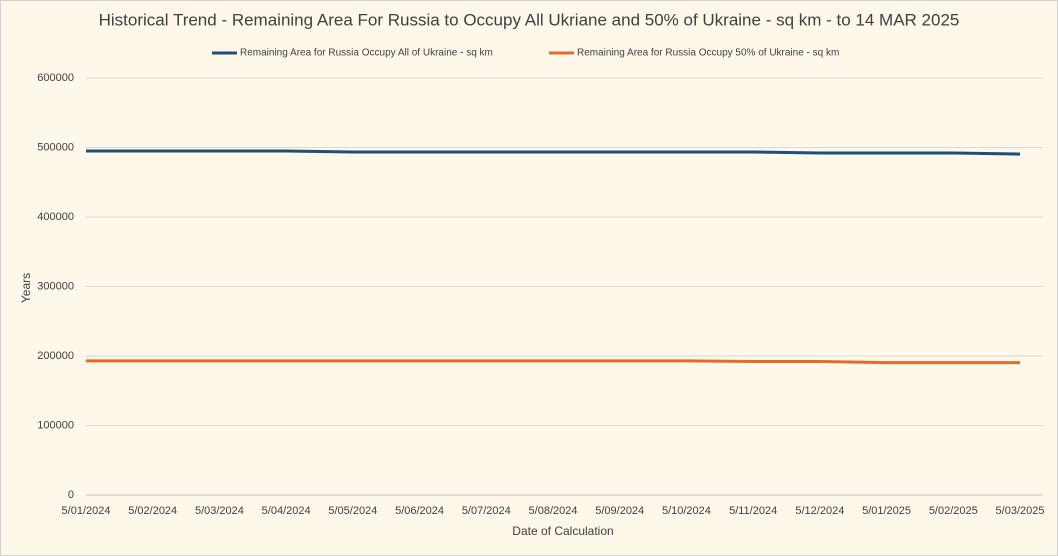 This screenshot has width=1058, height=556. What do you see at coordinates (619, 511) in the screenshot?
I see `x-tick-label: 5/09/2024` at bounding box center [619, 511].